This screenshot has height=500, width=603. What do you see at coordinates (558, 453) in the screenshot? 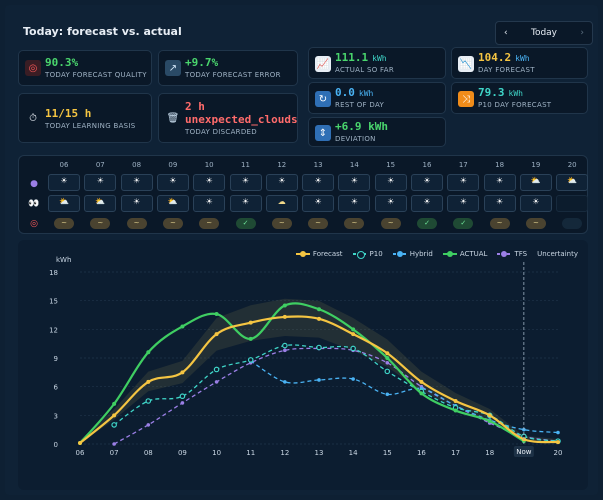
I see `x-tick-label: 20` at bounding box center [558, 453].